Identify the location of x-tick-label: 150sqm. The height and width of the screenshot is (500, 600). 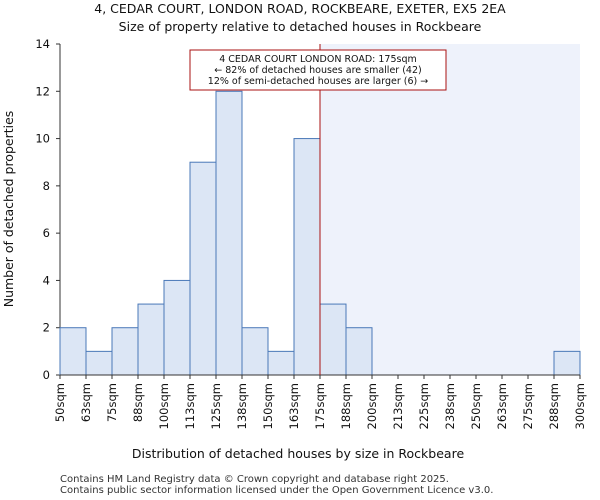
(268, 406).